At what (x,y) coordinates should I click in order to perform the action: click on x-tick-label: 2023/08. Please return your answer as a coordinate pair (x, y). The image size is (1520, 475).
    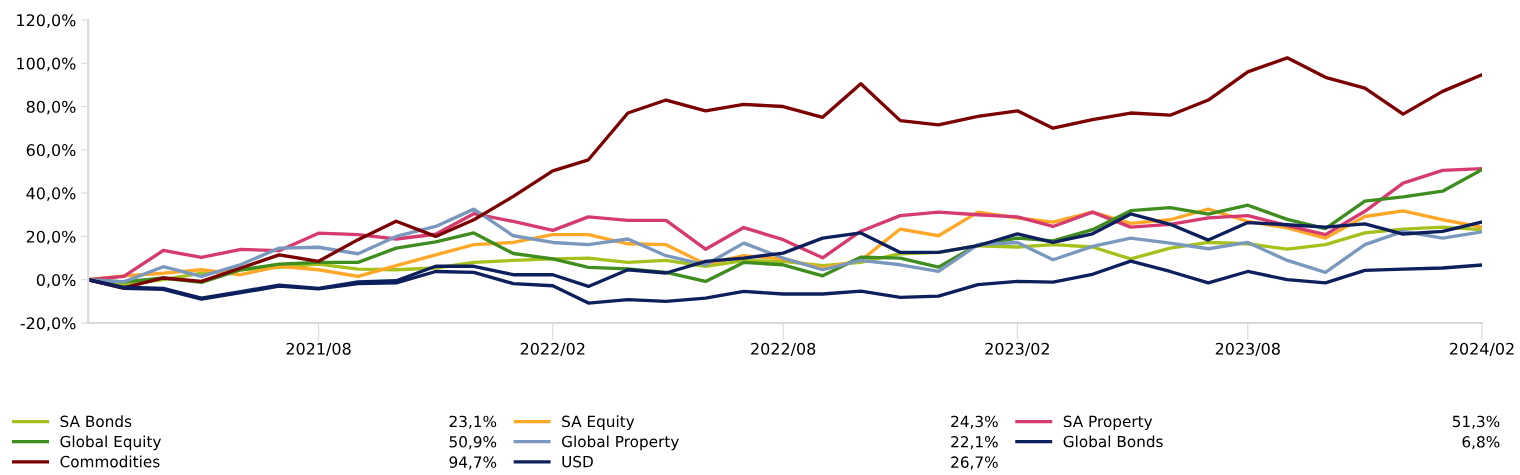
    Looking at the image, I should click on (1247, 349).